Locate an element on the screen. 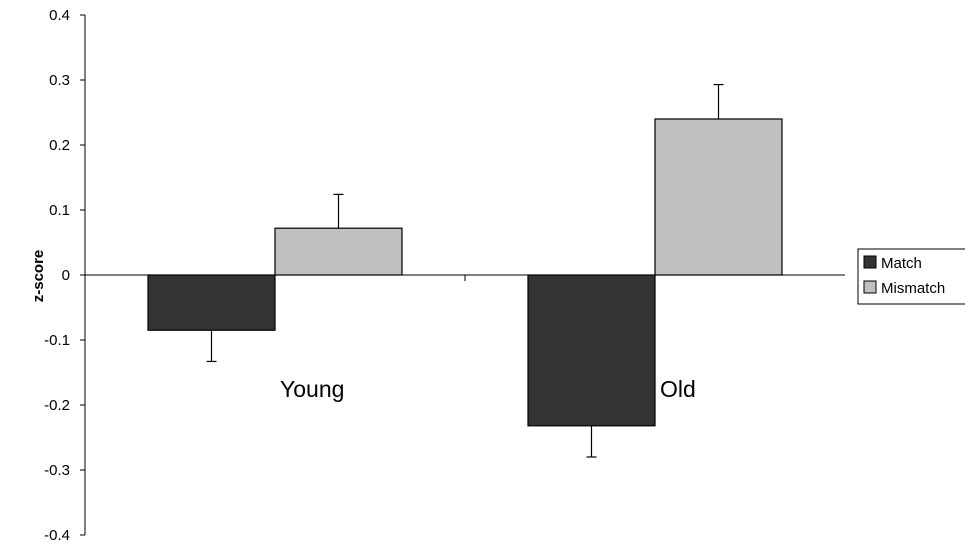 The height and width of the screenshot is (551, 965). category-label-young: Young is located at coordinates (312, 389).